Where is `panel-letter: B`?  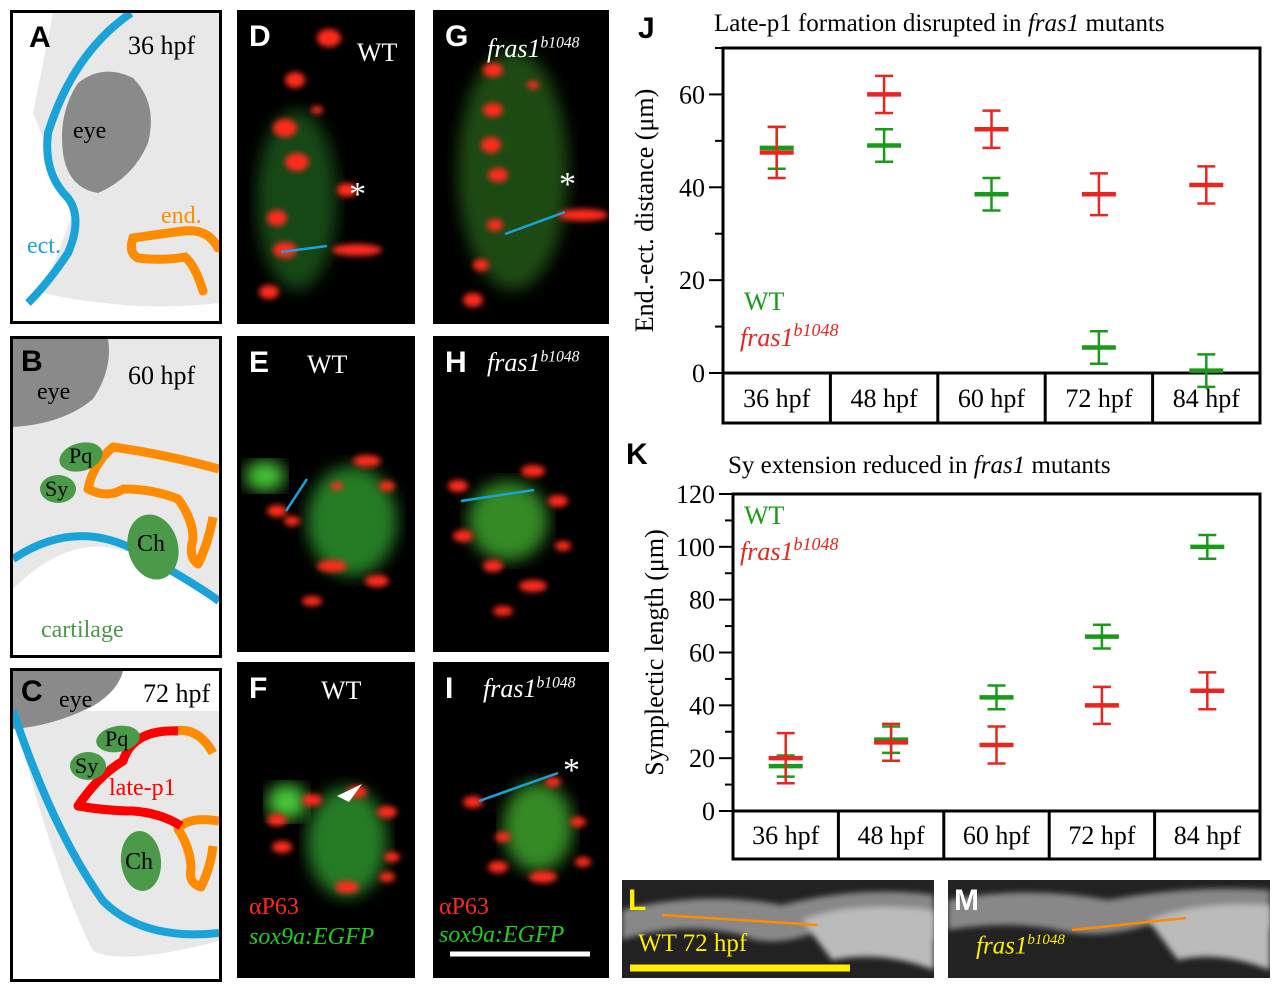 panel-letter: B is located at coordinates (32, 361).